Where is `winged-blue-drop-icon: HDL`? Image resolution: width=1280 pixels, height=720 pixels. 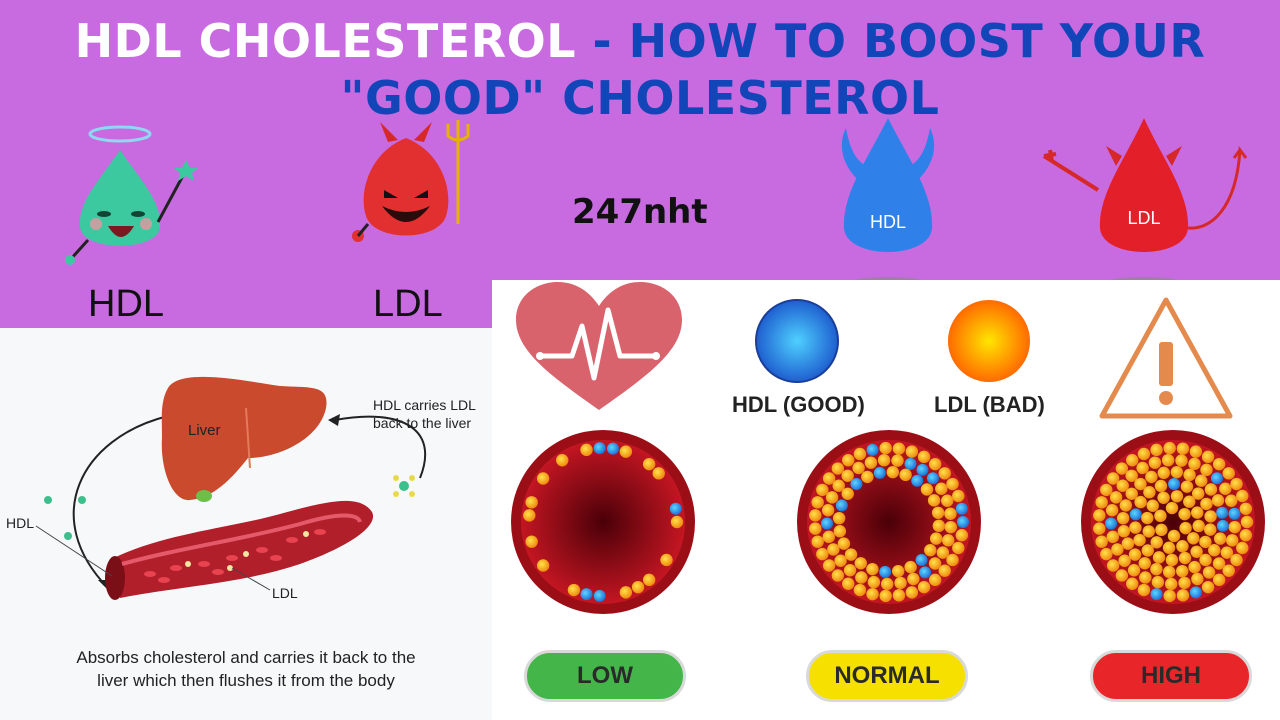
winged-blue-drop-icon: HDL is located at coordinates (888, 200).